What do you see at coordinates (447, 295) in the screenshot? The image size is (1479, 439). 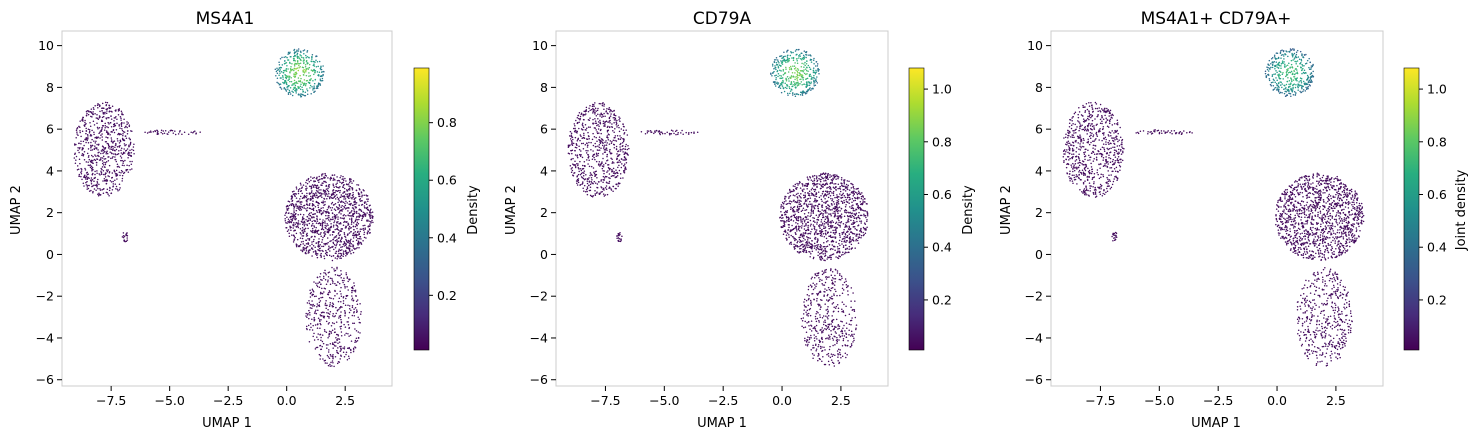 I see `colorbar-tick-label: 0.2` at bounding box center [447, 295].